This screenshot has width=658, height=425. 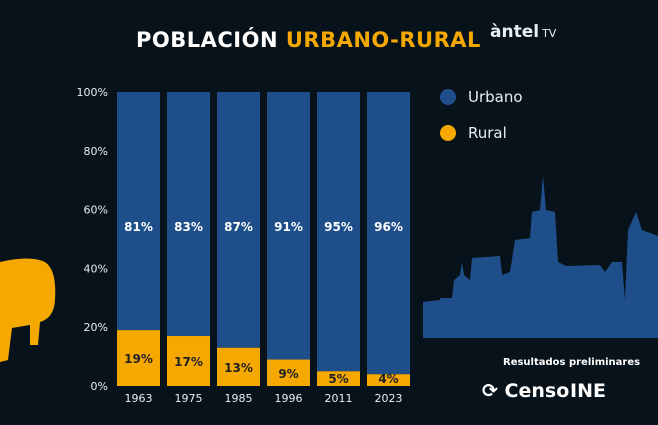 I want to click on bar-urbano-2011, so click(x=338, y=232).